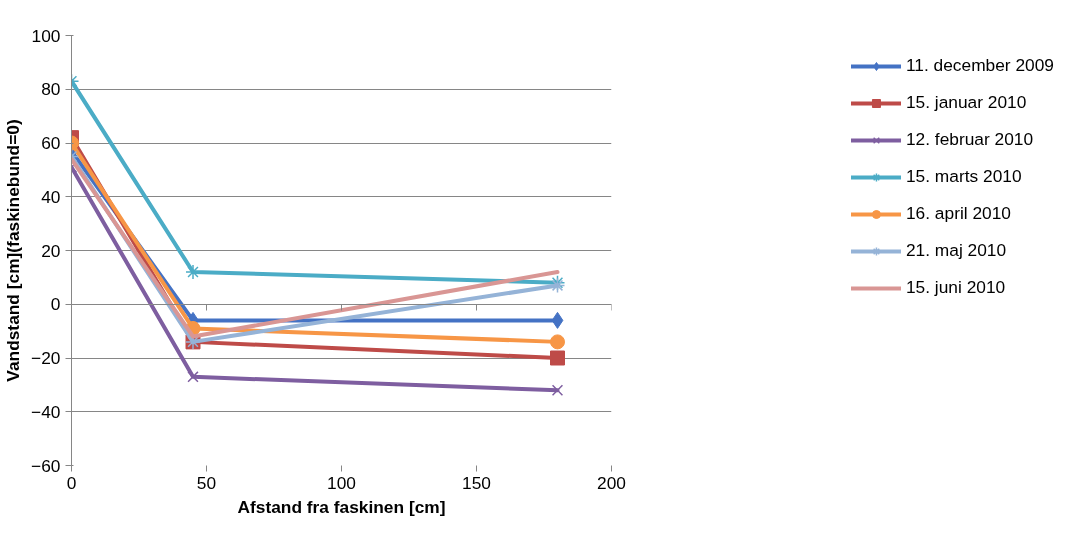 The image size is (1074, 548). Describe the element at coordinates (963, 176) in the screenshot. I see `legend-label: 15. marts 2010` at that location.